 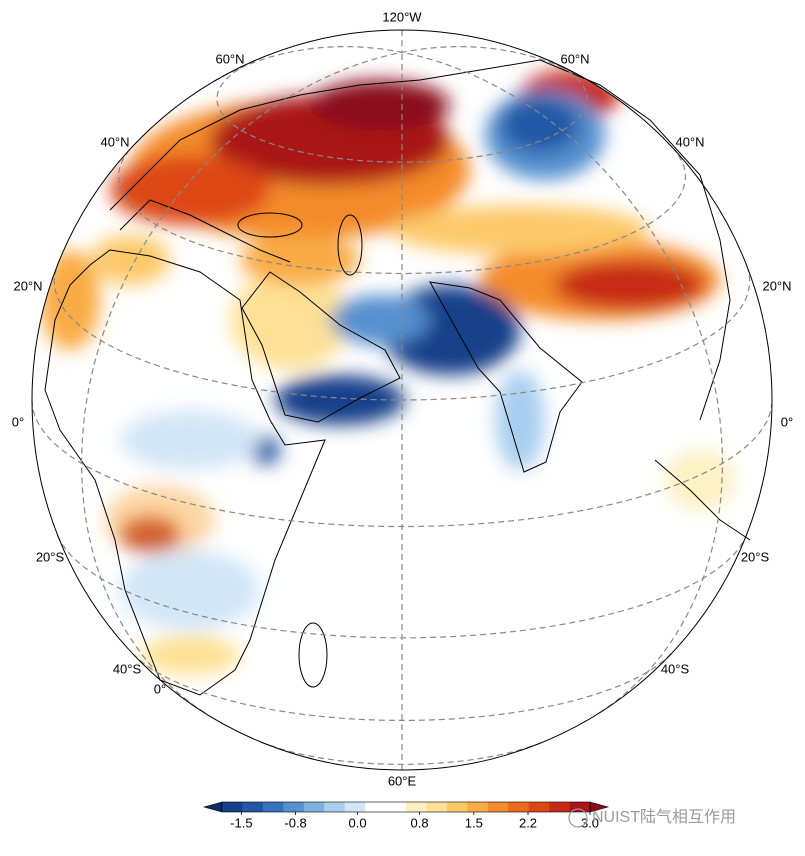 I want to click on colorbar-tick-label: 0.8, so click(x=420, y=822).